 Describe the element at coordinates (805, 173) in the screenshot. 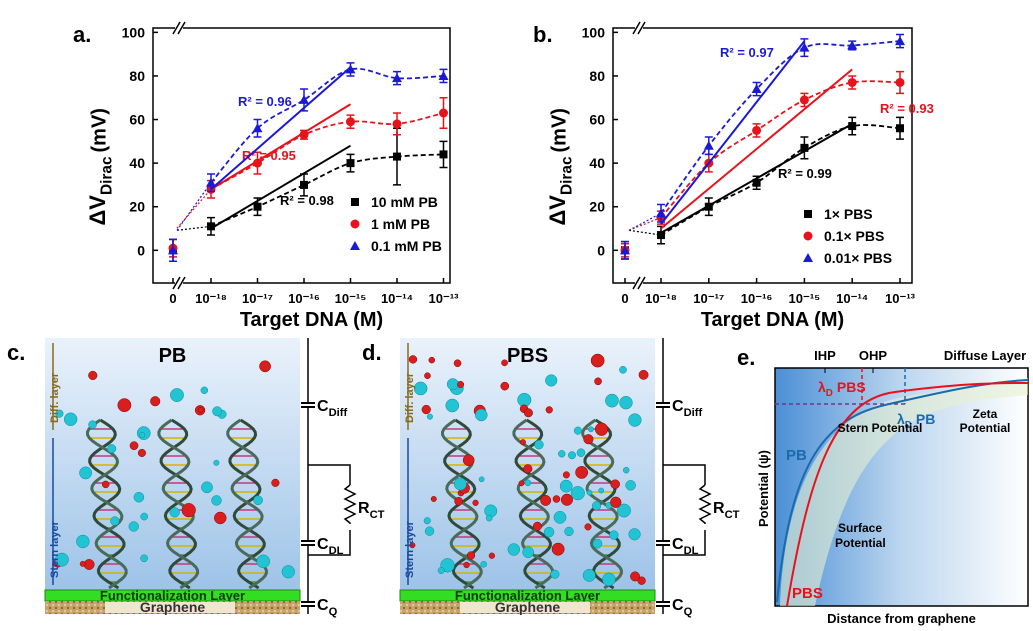

I see `r2-label: R² = 0.99` at that location.